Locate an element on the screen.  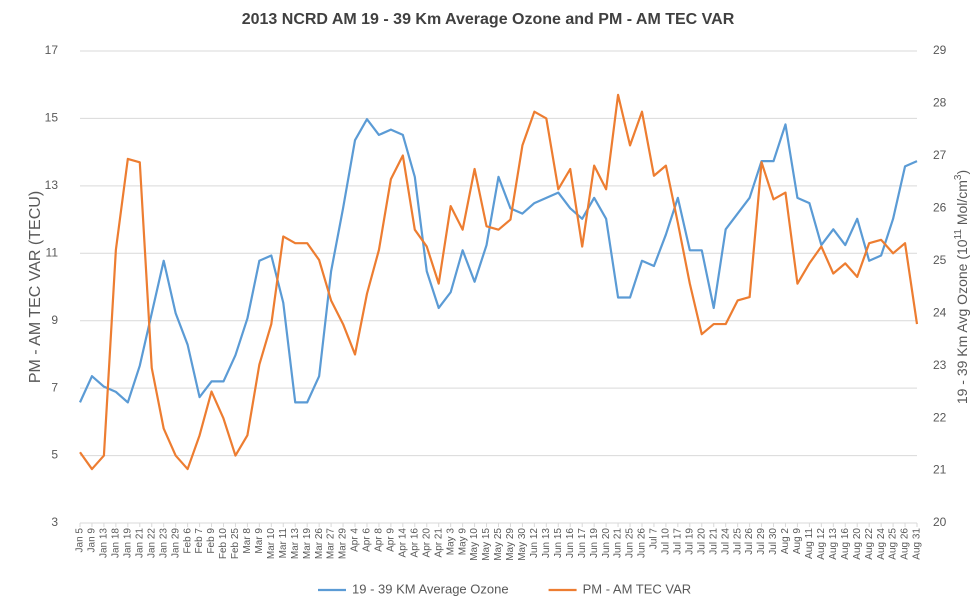
x-tick-label: Apr 8 is located at coordinates (379, 540).